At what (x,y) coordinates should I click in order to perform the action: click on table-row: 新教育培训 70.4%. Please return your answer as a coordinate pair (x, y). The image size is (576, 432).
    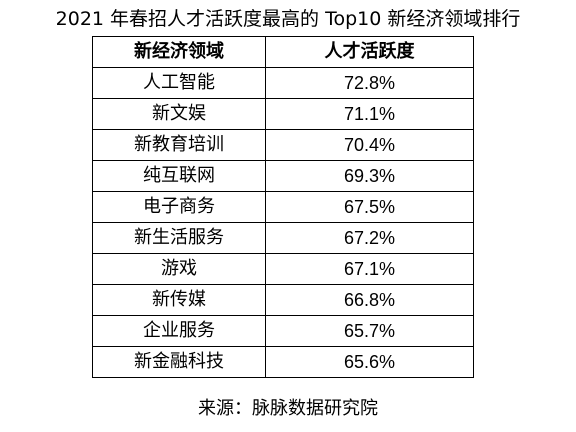
    Looking at the image, I should click on (283, 145).